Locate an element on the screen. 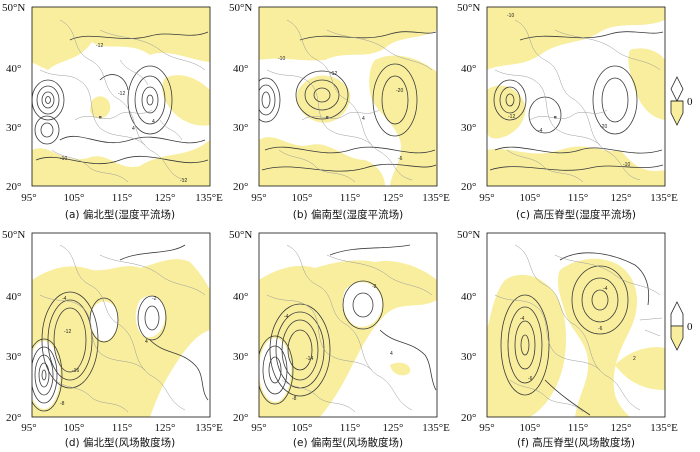  contour-label: -14 is located at coordinates (309, 359).